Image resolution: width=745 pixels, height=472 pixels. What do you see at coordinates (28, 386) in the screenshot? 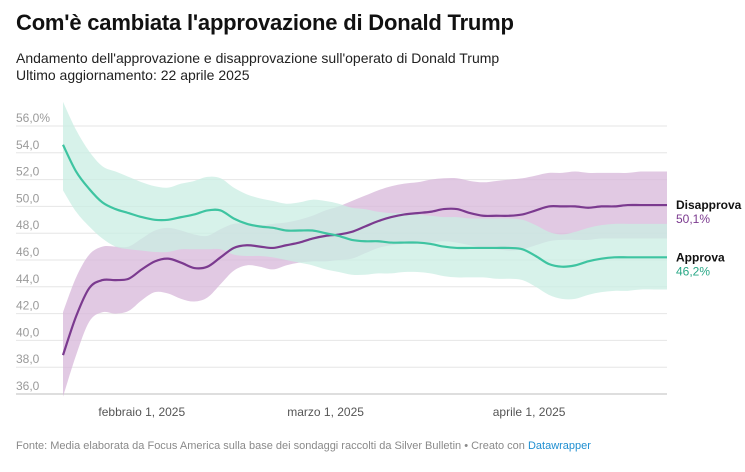
I see `y-tick-label: 36,0` at bounding box center [28, 386].